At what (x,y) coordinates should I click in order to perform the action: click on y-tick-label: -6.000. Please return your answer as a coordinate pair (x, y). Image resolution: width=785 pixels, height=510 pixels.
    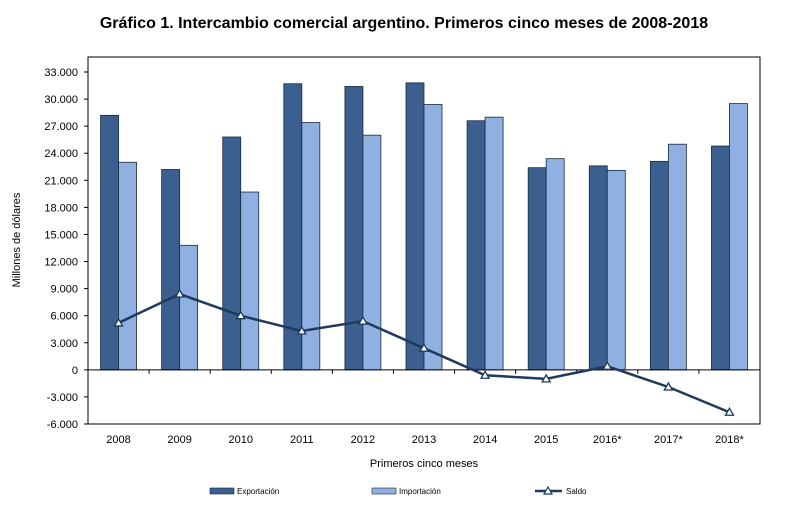
    Looking at the image, I should click on (62, 425).